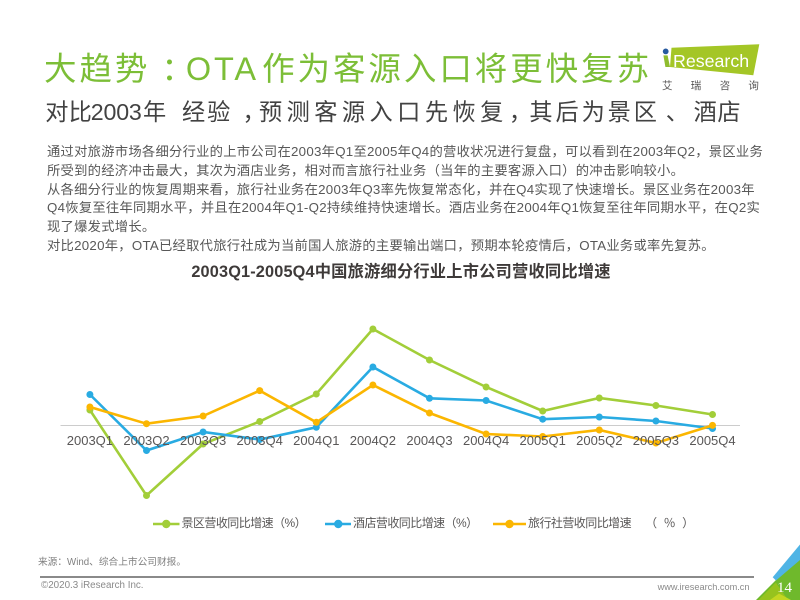 Image resolution: width=800 pixels, height=600 pixels. I want to click on svg-text: 14, so click(785, 588).